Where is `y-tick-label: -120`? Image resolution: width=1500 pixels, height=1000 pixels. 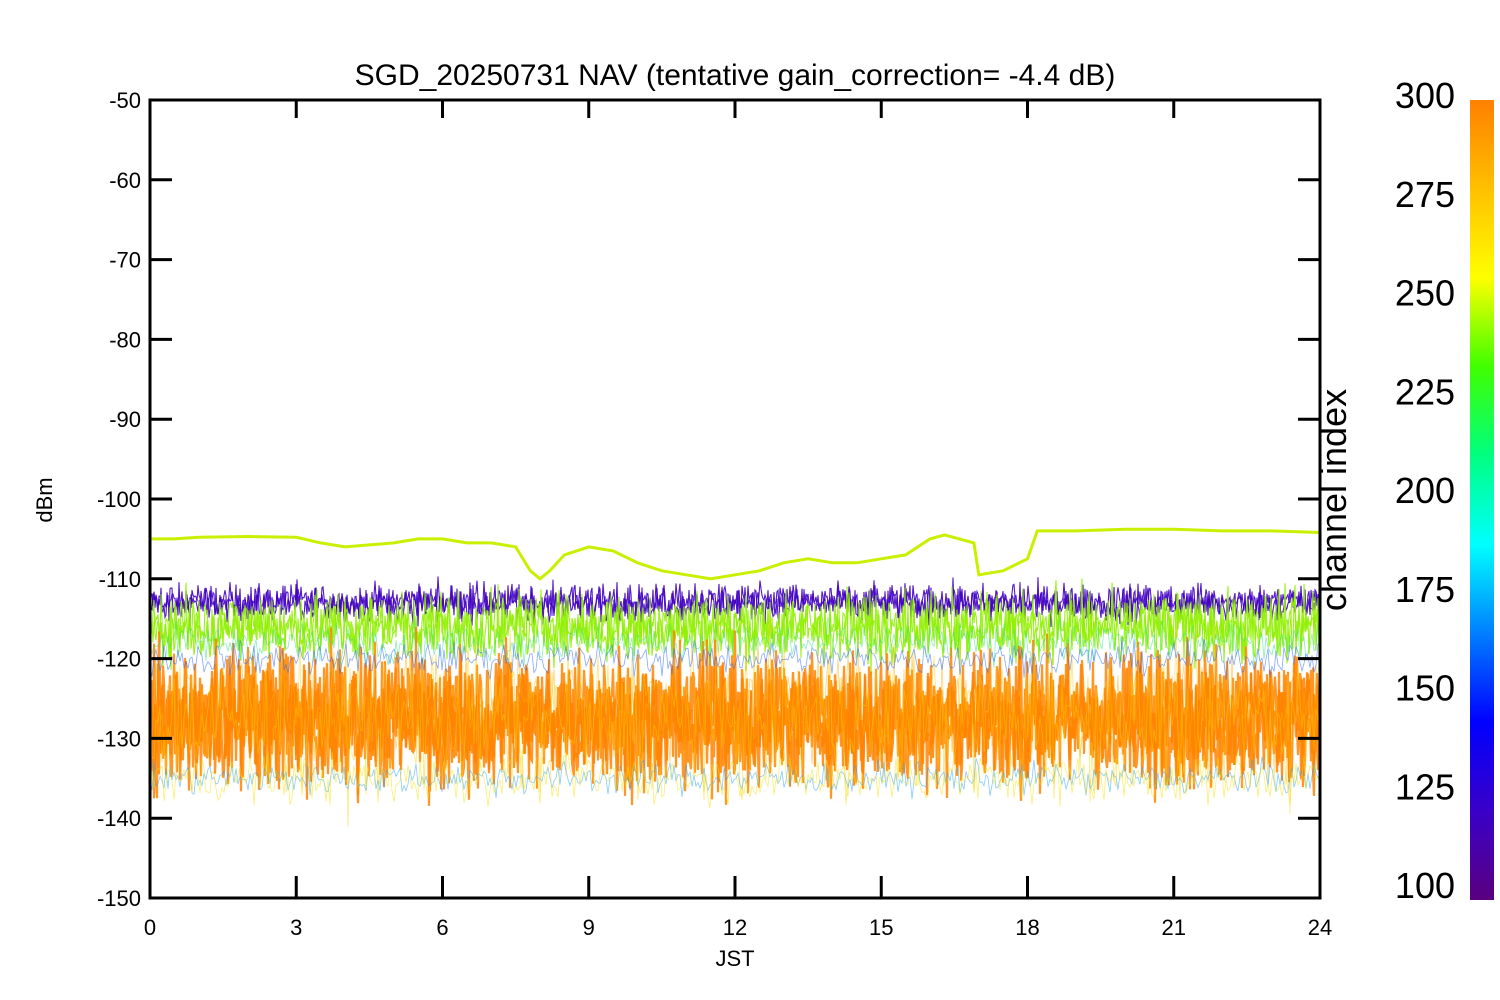
y-tick-label: -120 is located at coordinates (119, 659).